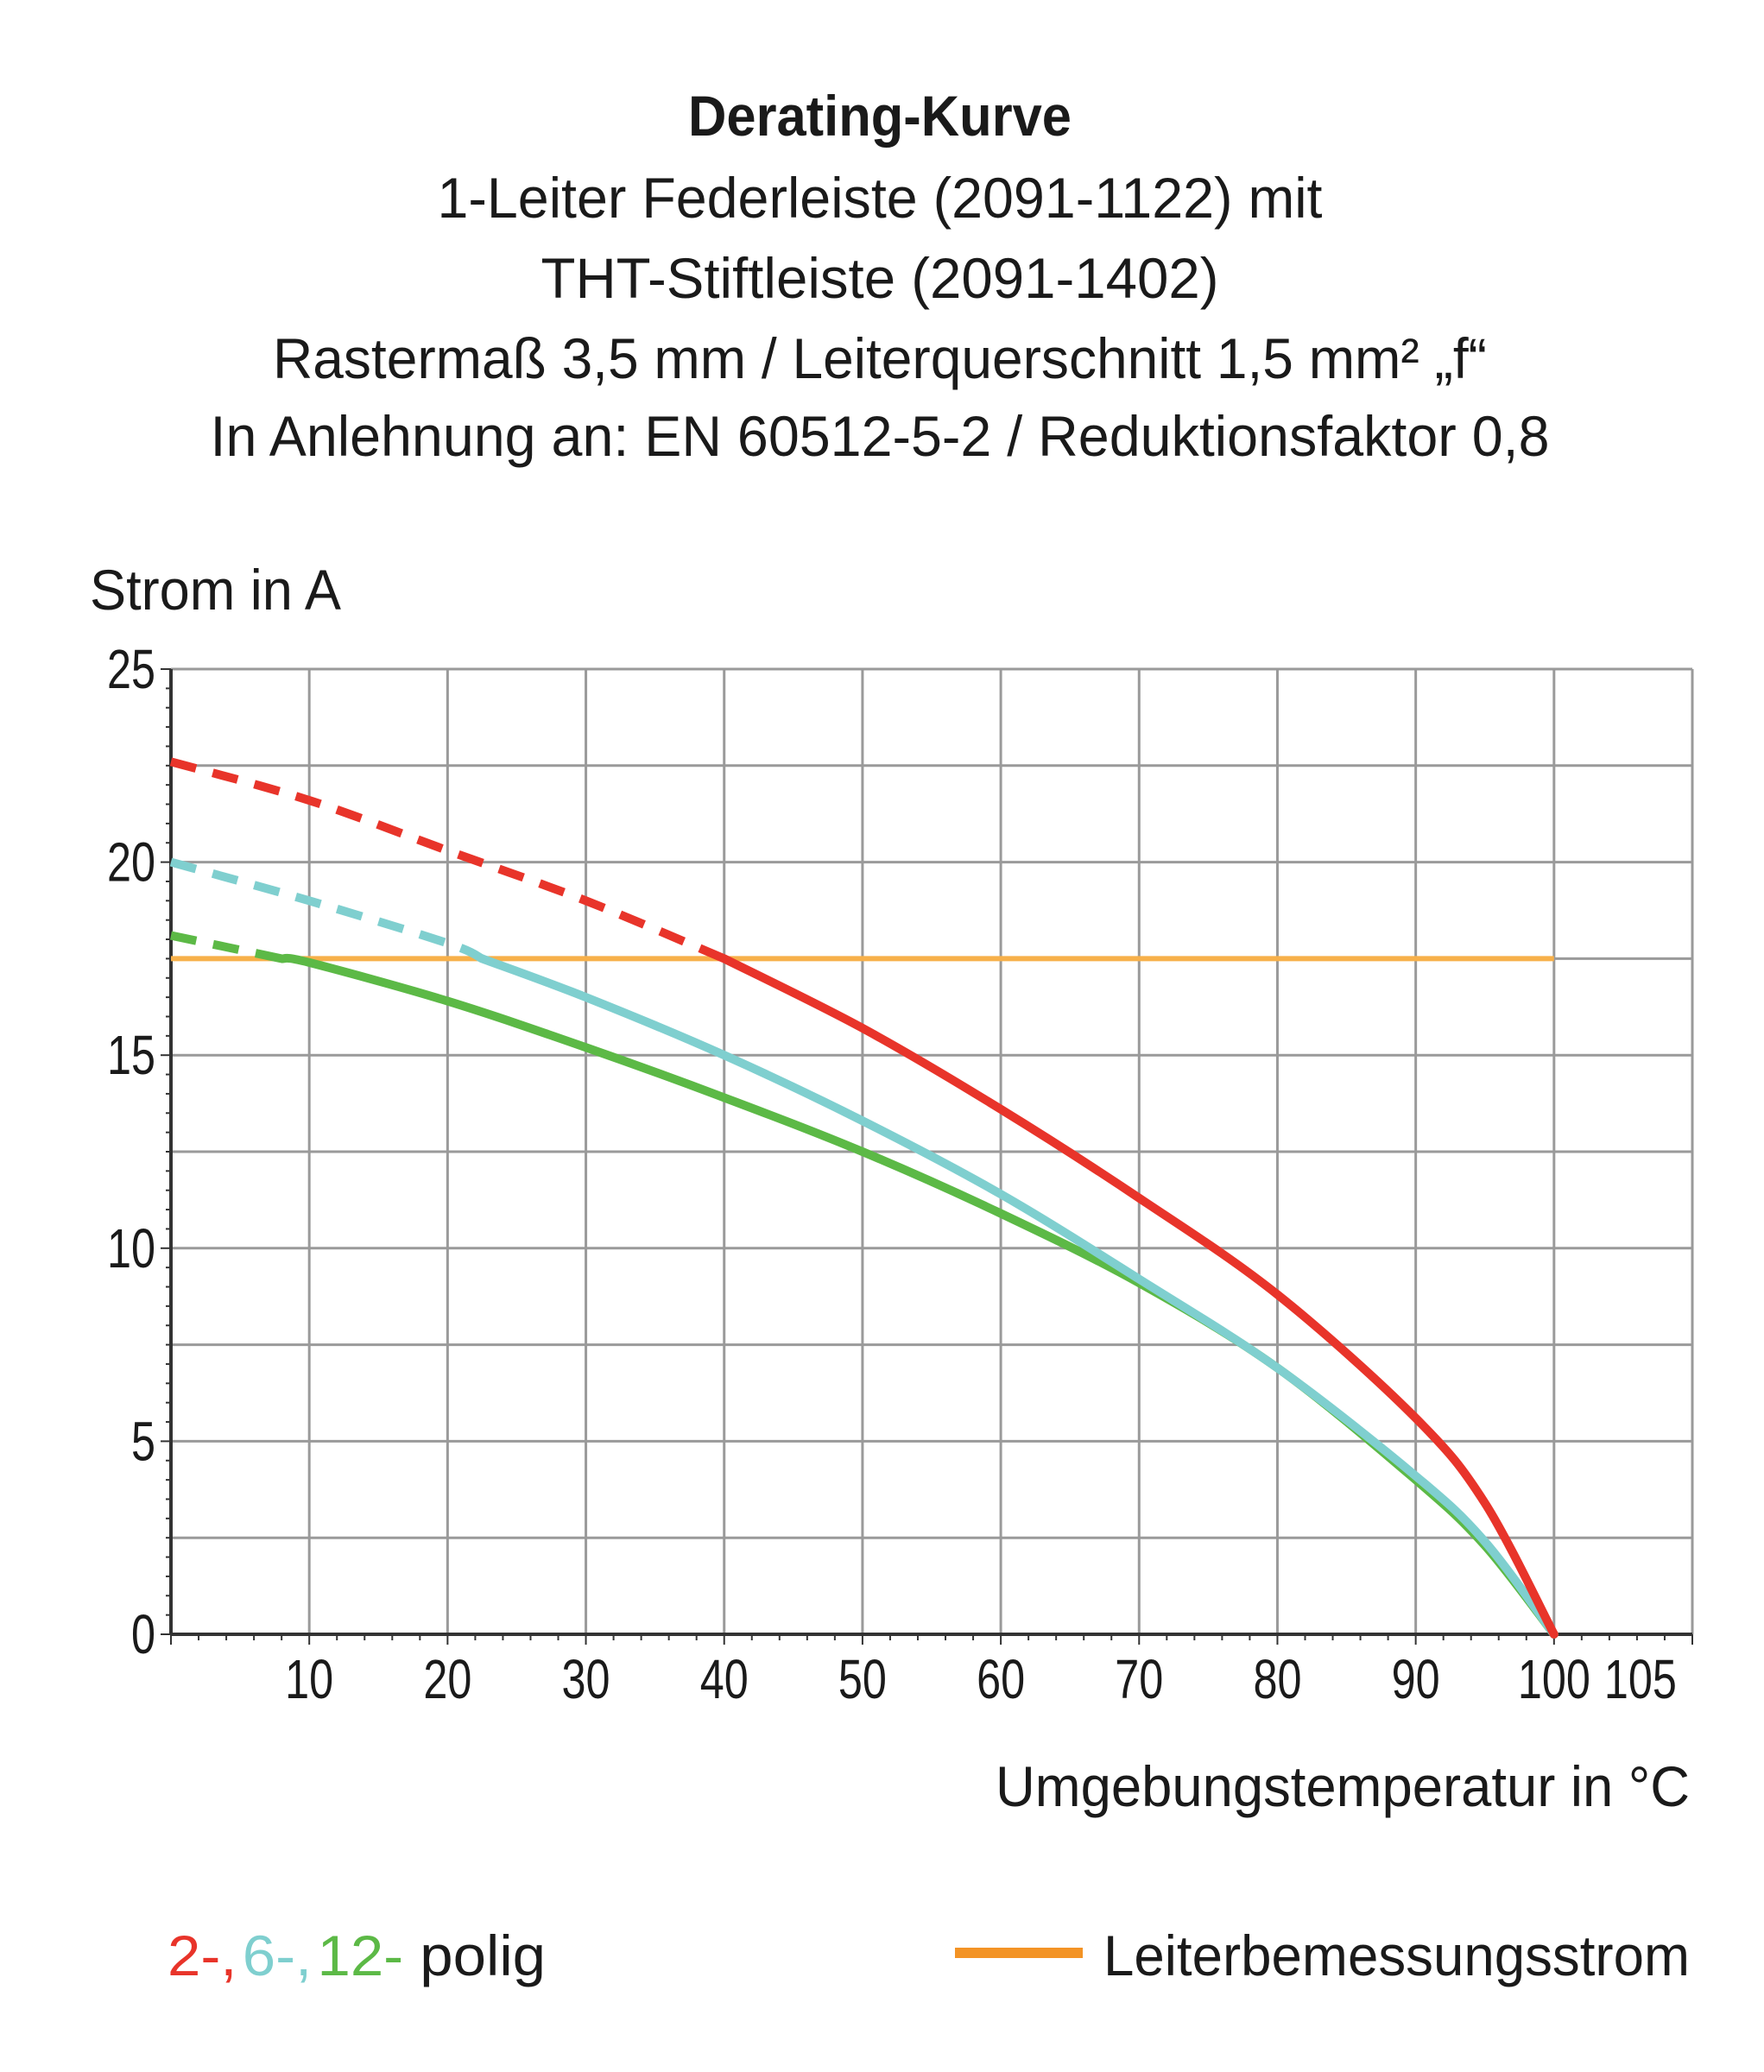  Describe the element at coordinates (1554, 1679) in the screenshot. I see `x-tick-label: 100` at that location.